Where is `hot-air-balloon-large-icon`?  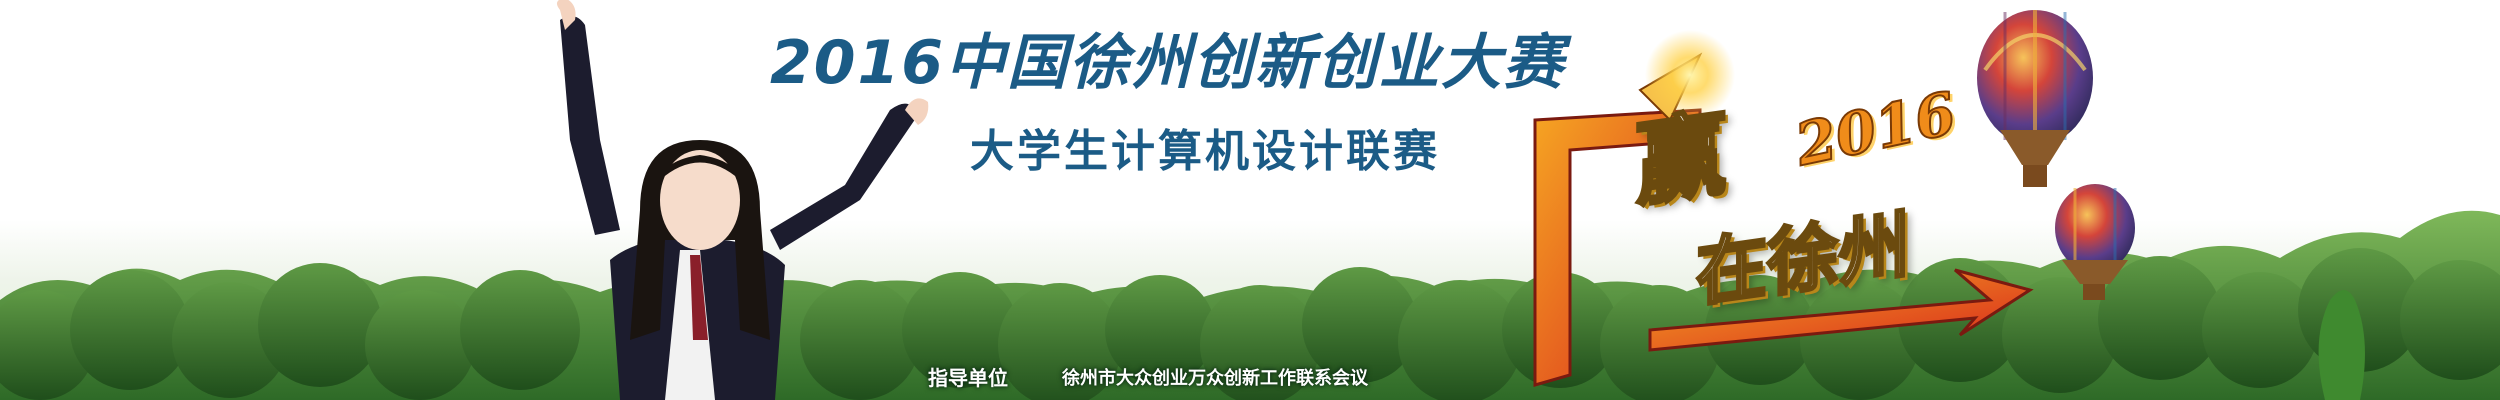 hot-air-balloon-large-icon is located at coordinates (2035, 98).